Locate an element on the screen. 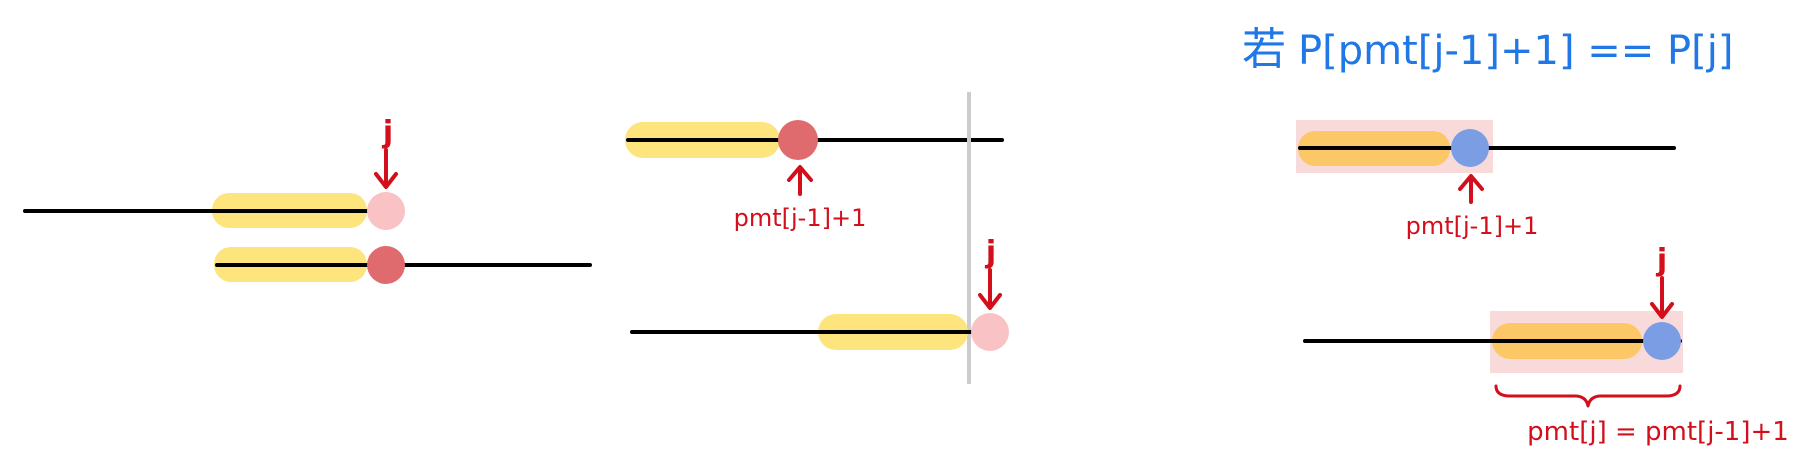 This screenshot has width=1804, height=464. condition-prefix: 若 is located at coordinates (1264, 49).